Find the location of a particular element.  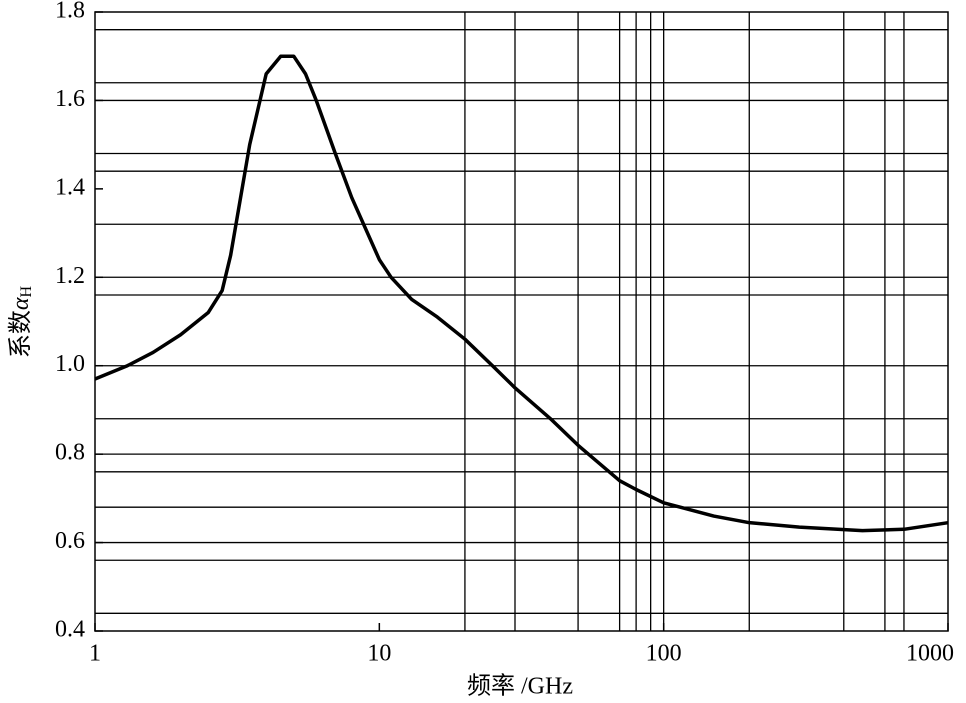

x-tick-label: 100 is located at coordinates (664, 654).